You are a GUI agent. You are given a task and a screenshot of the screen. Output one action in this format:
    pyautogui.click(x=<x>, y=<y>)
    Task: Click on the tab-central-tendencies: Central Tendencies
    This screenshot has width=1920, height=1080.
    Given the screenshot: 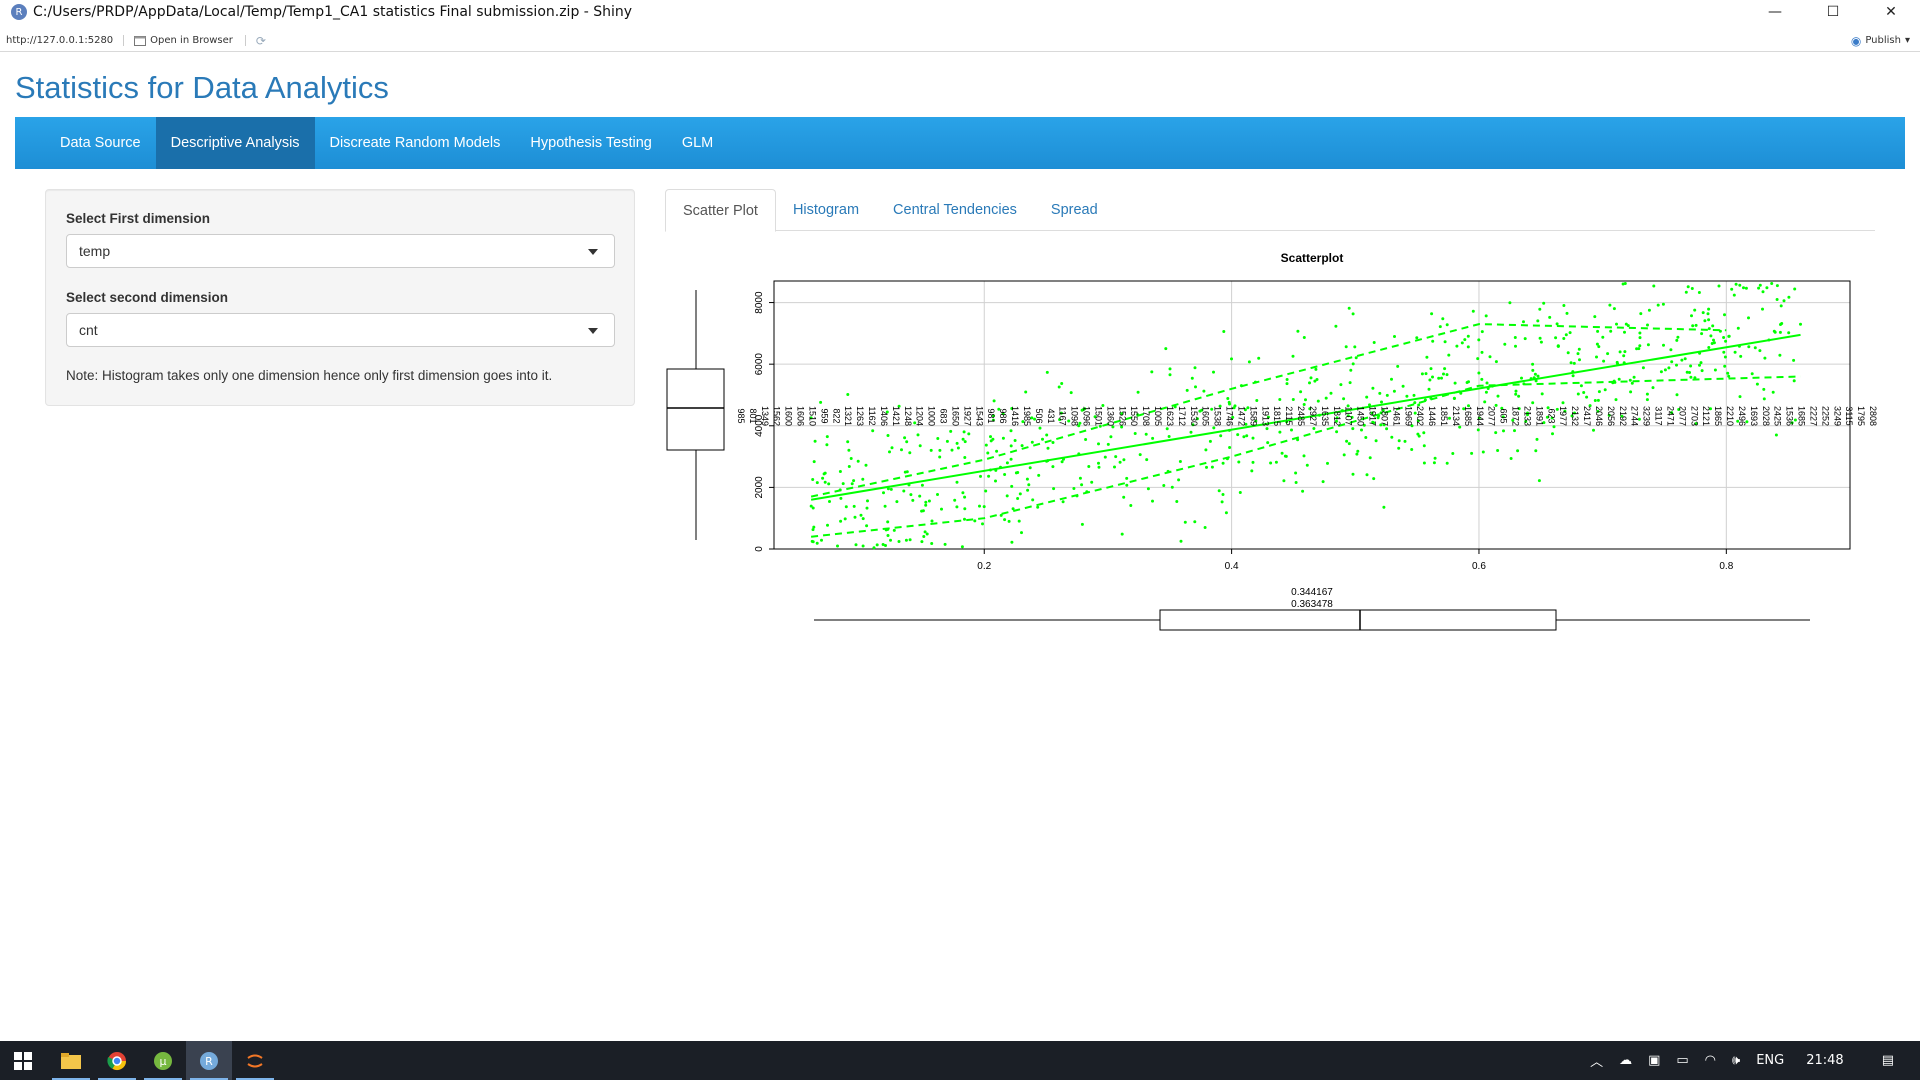 What is the action you would take?
    pyautogui.click(x=955, y=210)
    